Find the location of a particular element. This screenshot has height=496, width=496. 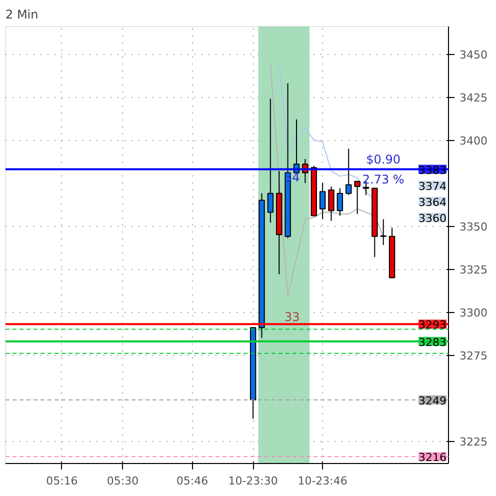

ref-line-label: 3216 is located at coordinates (432, 457).